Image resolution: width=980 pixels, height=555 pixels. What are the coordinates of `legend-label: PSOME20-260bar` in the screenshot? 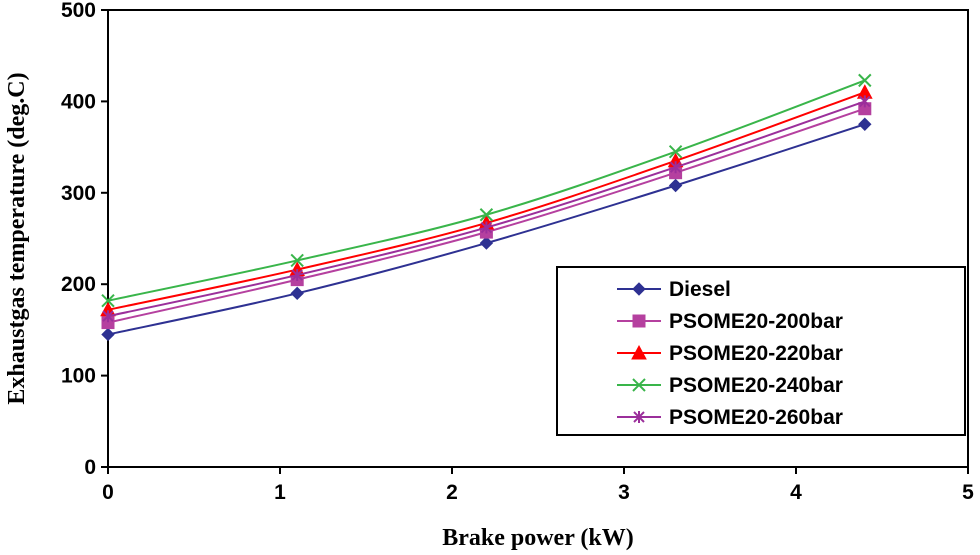 It's located at (756, 417).